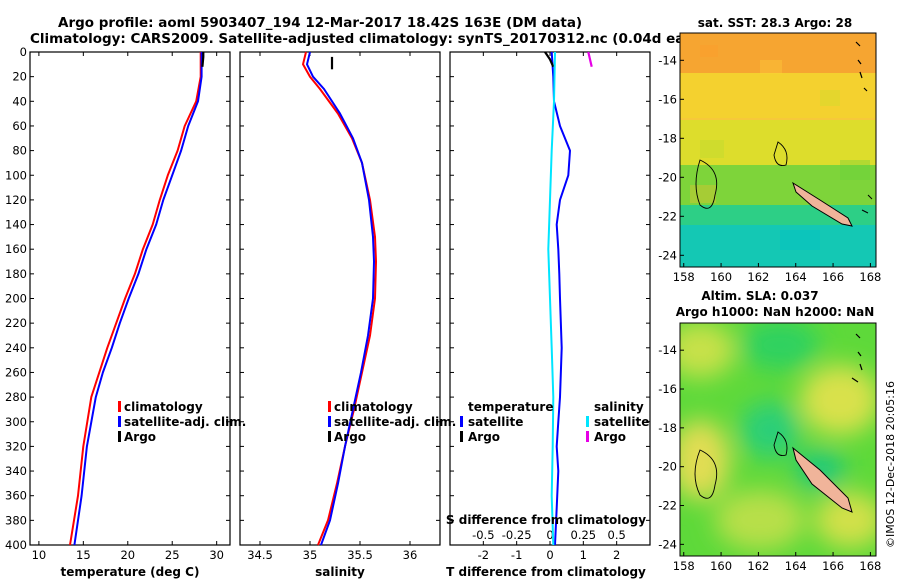  I want to click on legend-temperature-heading: temperature, so click(510, 407).